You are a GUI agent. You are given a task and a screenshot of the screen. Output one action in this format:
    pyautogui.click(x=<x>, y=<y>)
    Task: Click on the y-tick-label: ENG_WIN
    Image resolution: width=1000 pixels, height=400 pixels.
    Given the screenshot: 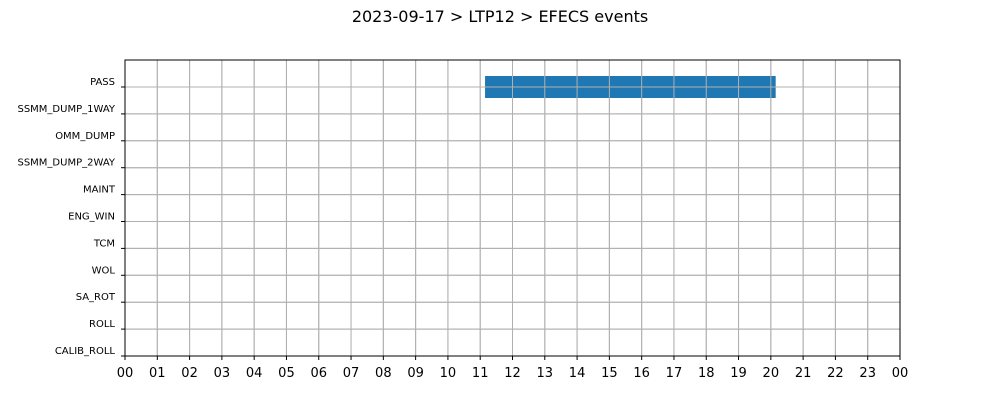 What is the action you would take?
    pyautogui.click(x=91, y=217)
    